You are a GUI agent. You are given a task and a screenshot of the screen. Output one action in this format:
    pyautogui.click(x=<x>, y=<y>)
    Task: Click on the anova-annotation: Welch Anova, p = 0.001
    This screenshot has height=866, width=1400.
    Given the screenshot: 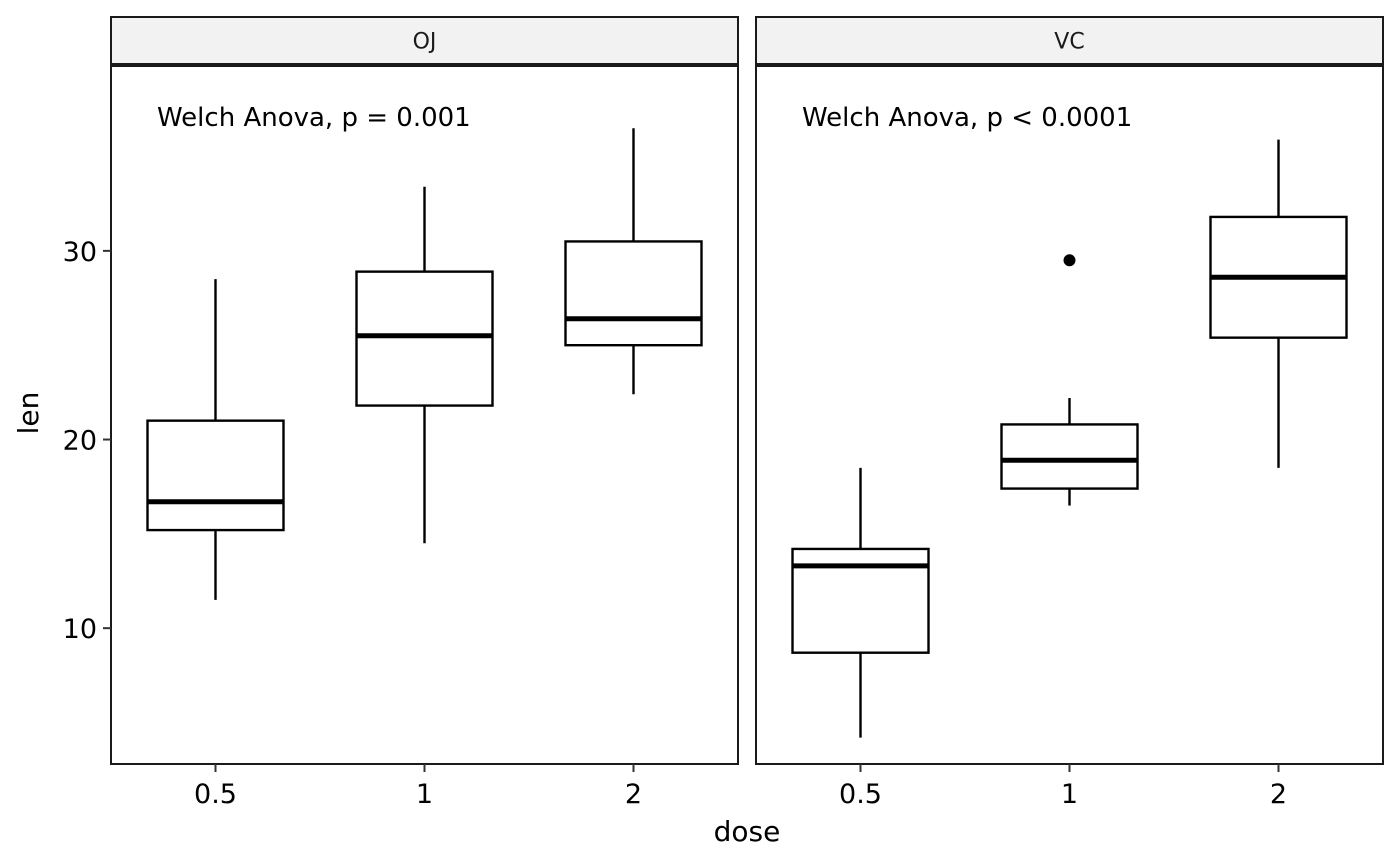 What is the action you would take?
    pyautogui.click(x=314, y=118)
    